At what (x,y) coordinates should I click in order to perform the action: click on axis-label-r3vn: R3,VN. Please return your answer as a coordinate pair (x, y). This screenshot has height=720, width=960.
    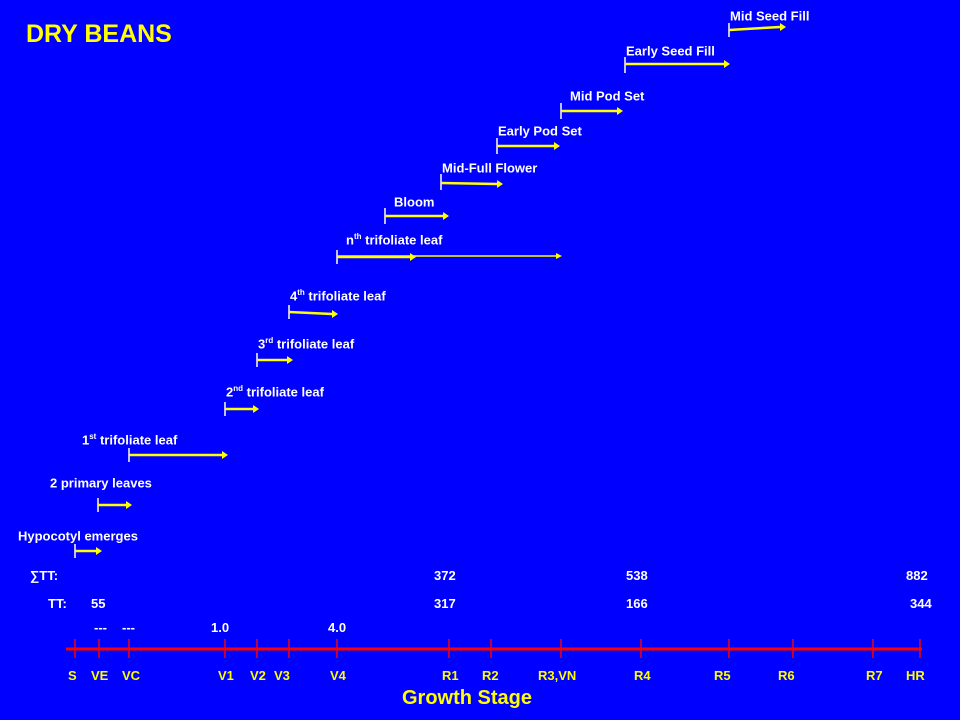
    Looking at the image, I should click on (557, 675).